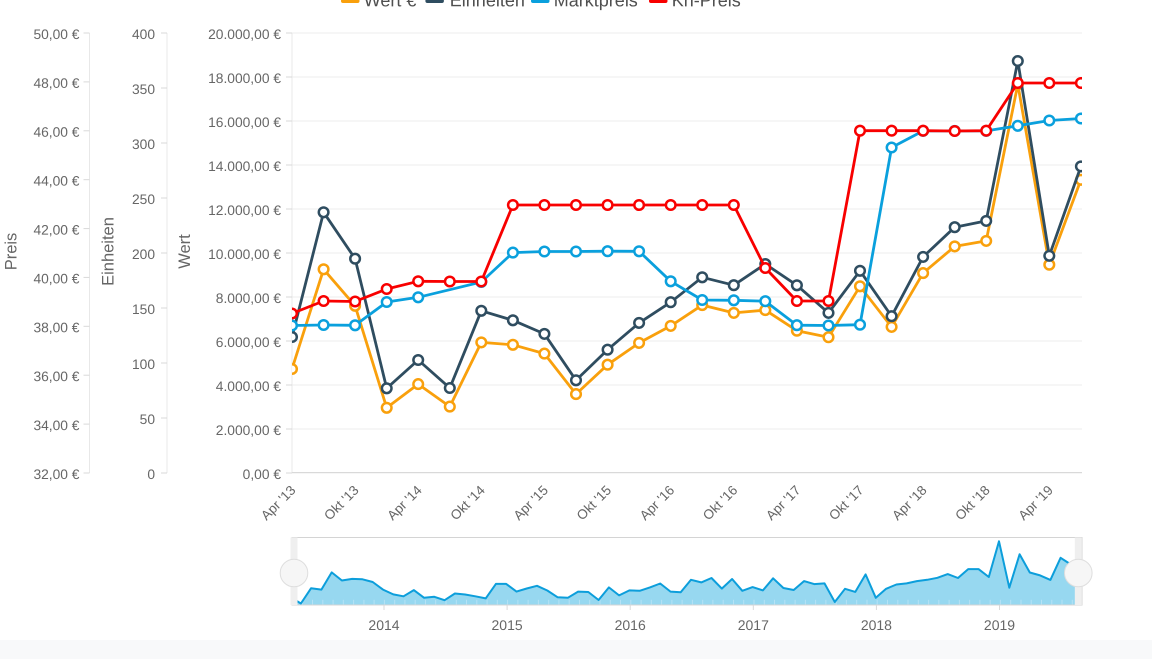  What do you see at coordinates (753, 625) in the screenshot?
I see `svg-text: 2017` at bounding box center [753, 625].